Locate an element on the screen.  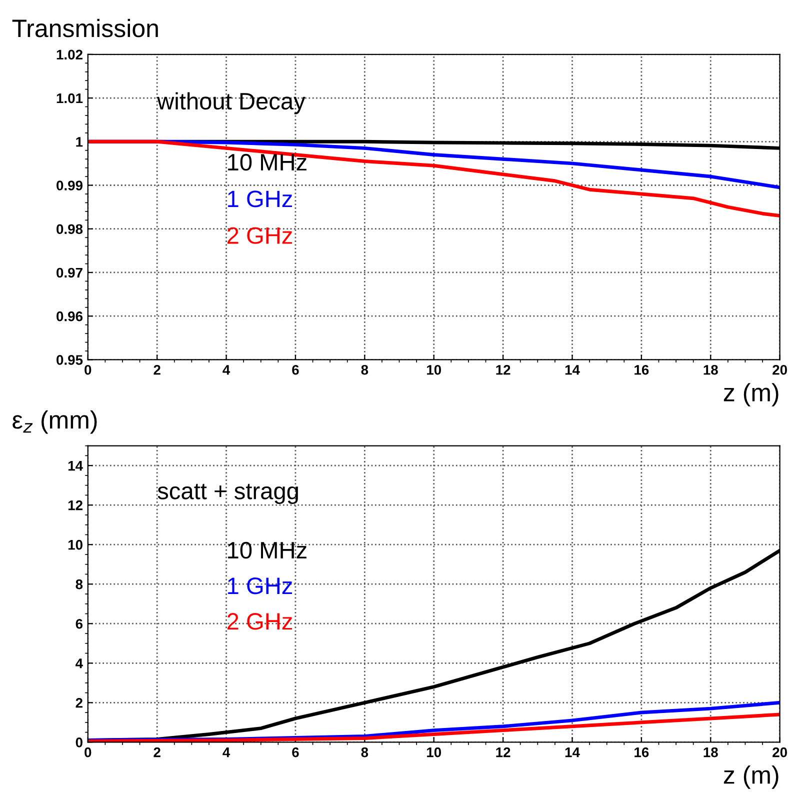
y-tick-label: 2 is located at coordinates (79, 703).